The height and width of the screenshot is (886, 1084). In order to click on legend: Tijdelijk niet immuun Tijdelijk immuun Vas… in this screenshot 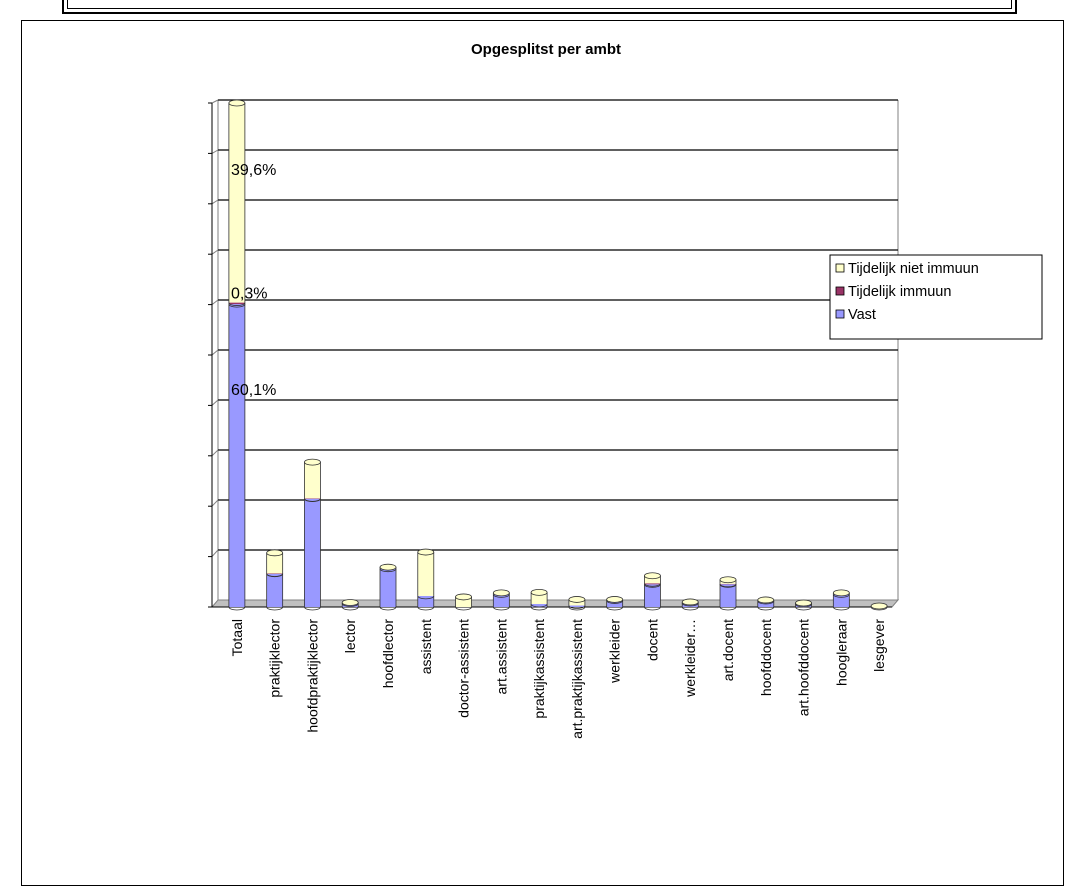, I will do `click(936, 297)`.